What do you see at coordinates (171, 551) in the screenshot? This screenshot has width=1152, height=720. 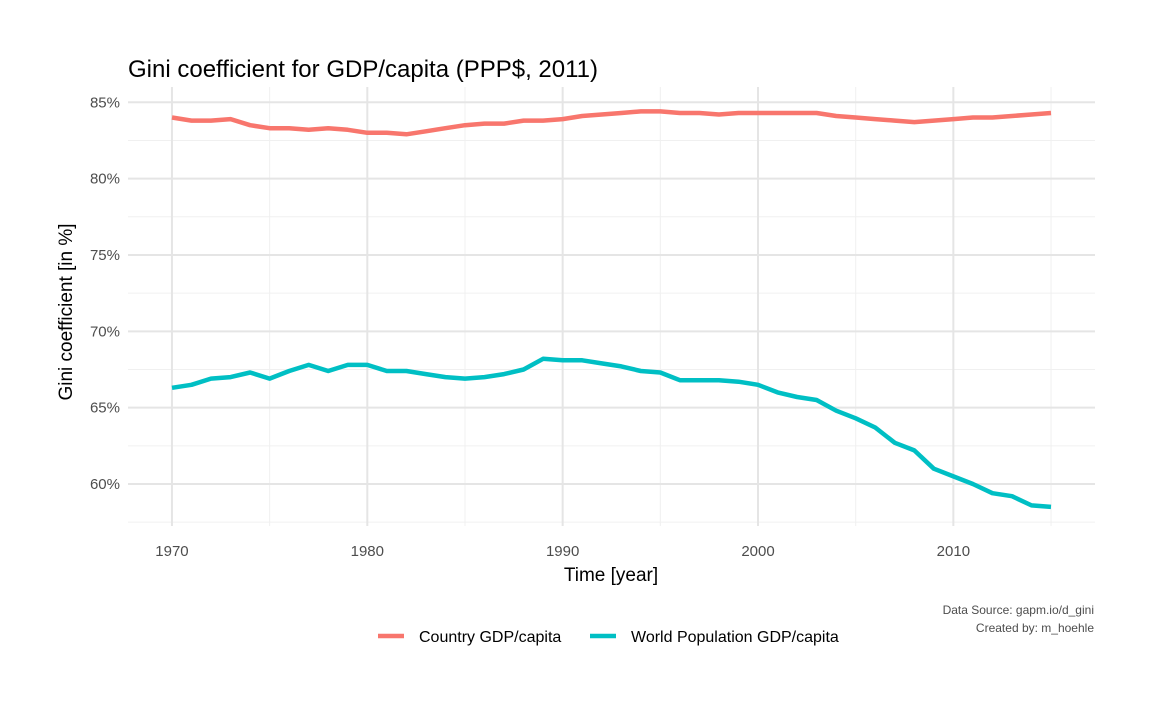 I see `x-tick-label: 1970` at bounding box center [171, 551].